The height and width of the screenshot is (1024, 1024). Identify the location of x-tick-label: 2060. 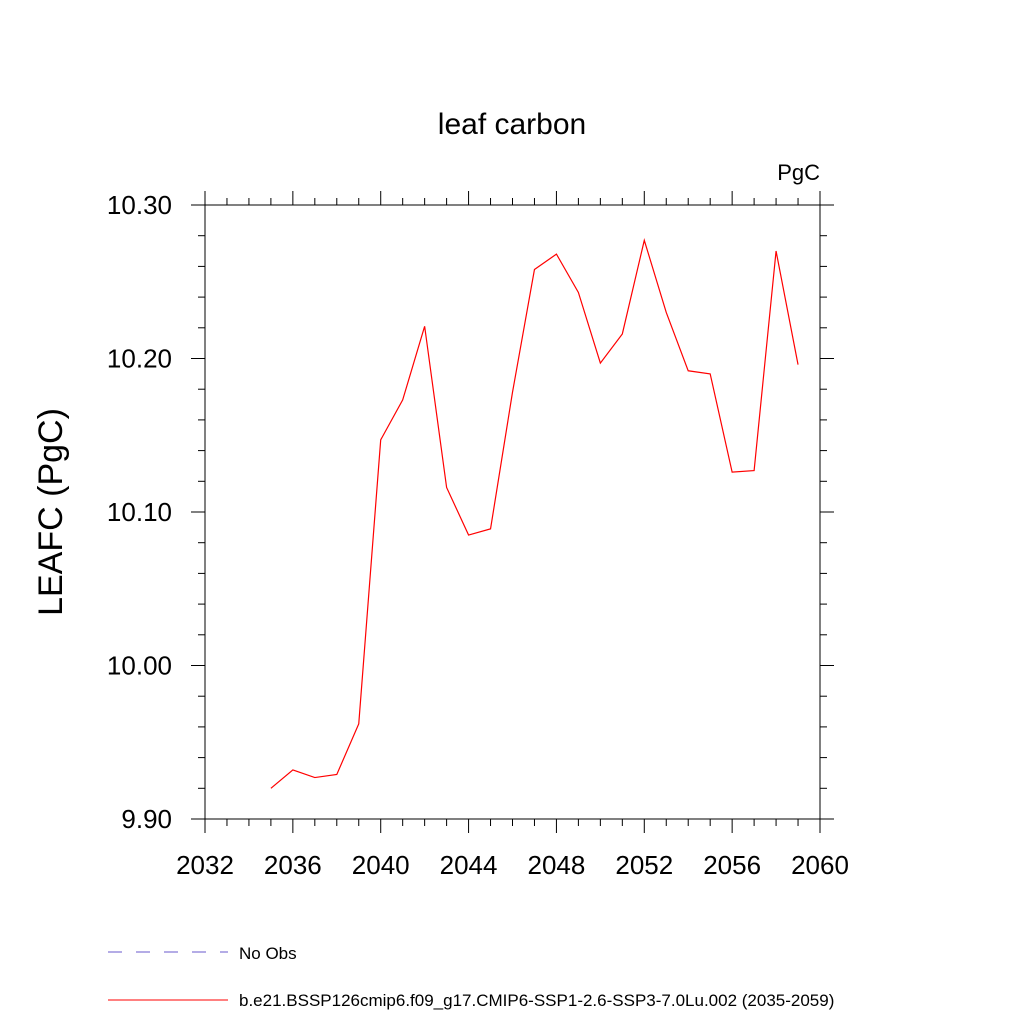
(820, 865).